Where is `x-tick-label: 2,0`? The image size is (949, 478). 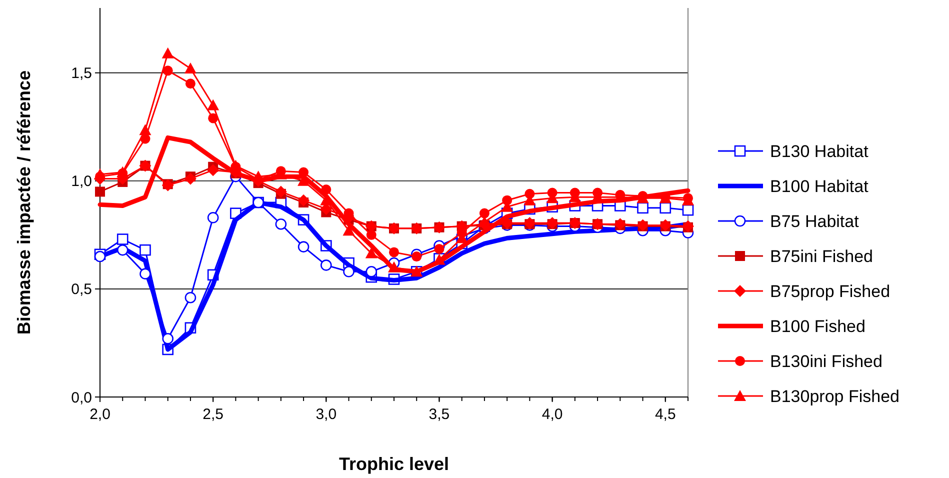 x-tick-label: 2,0 is located at coordinates (100, 414).